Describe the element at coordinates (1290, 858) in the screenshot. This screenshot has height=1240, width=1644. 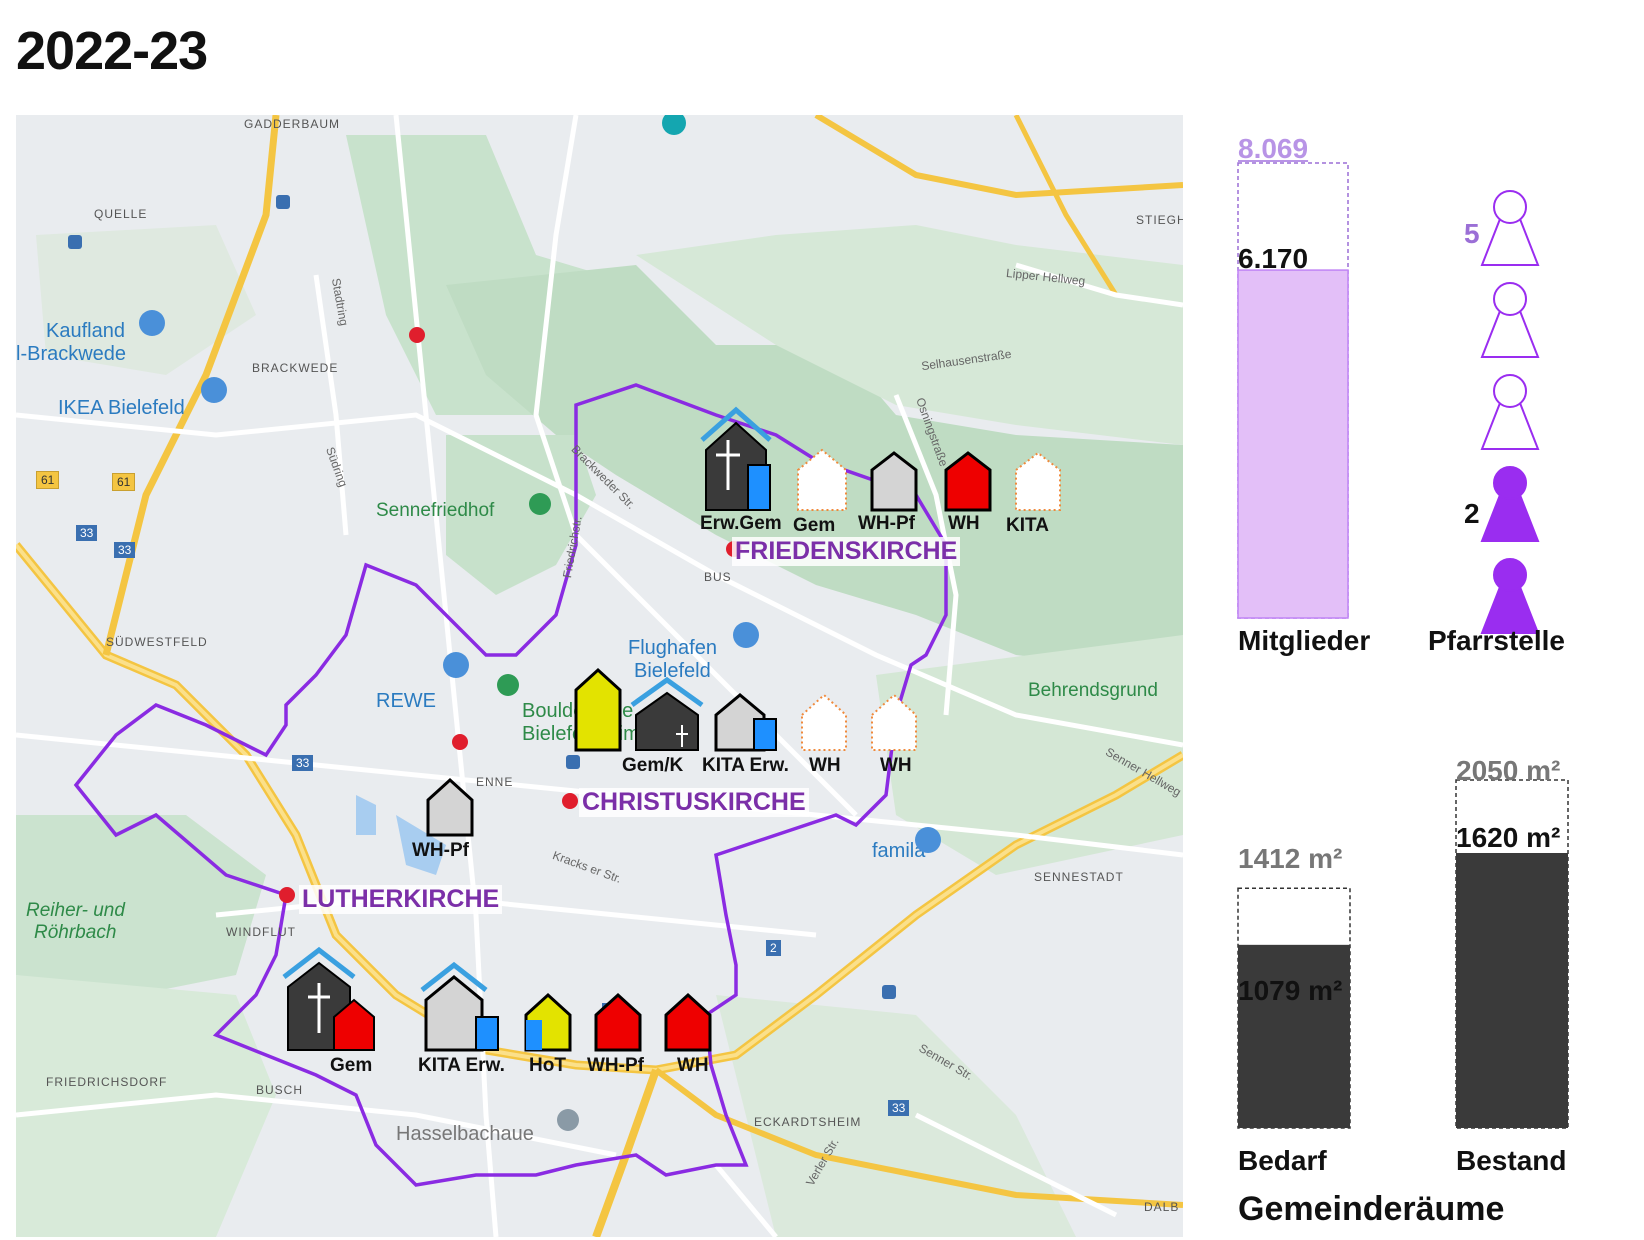
I see `rooms-bedarf-max-label: 1412 m²` at that location.